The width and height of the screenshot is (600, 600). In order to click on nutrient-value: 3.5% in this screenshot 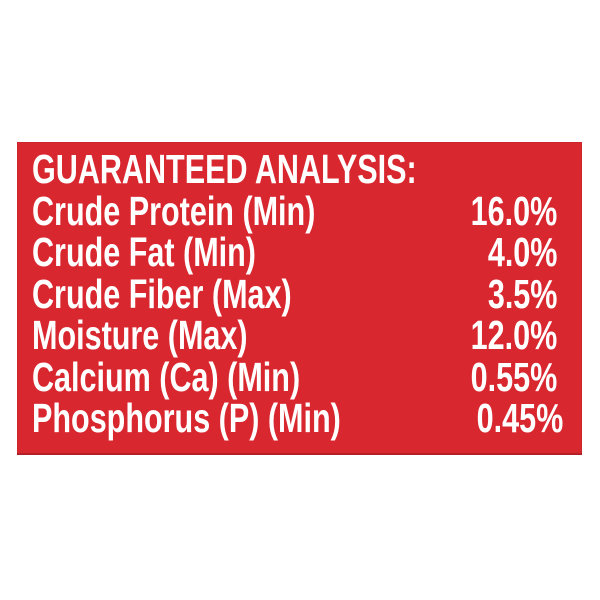, I will do `click(522, 293)`.